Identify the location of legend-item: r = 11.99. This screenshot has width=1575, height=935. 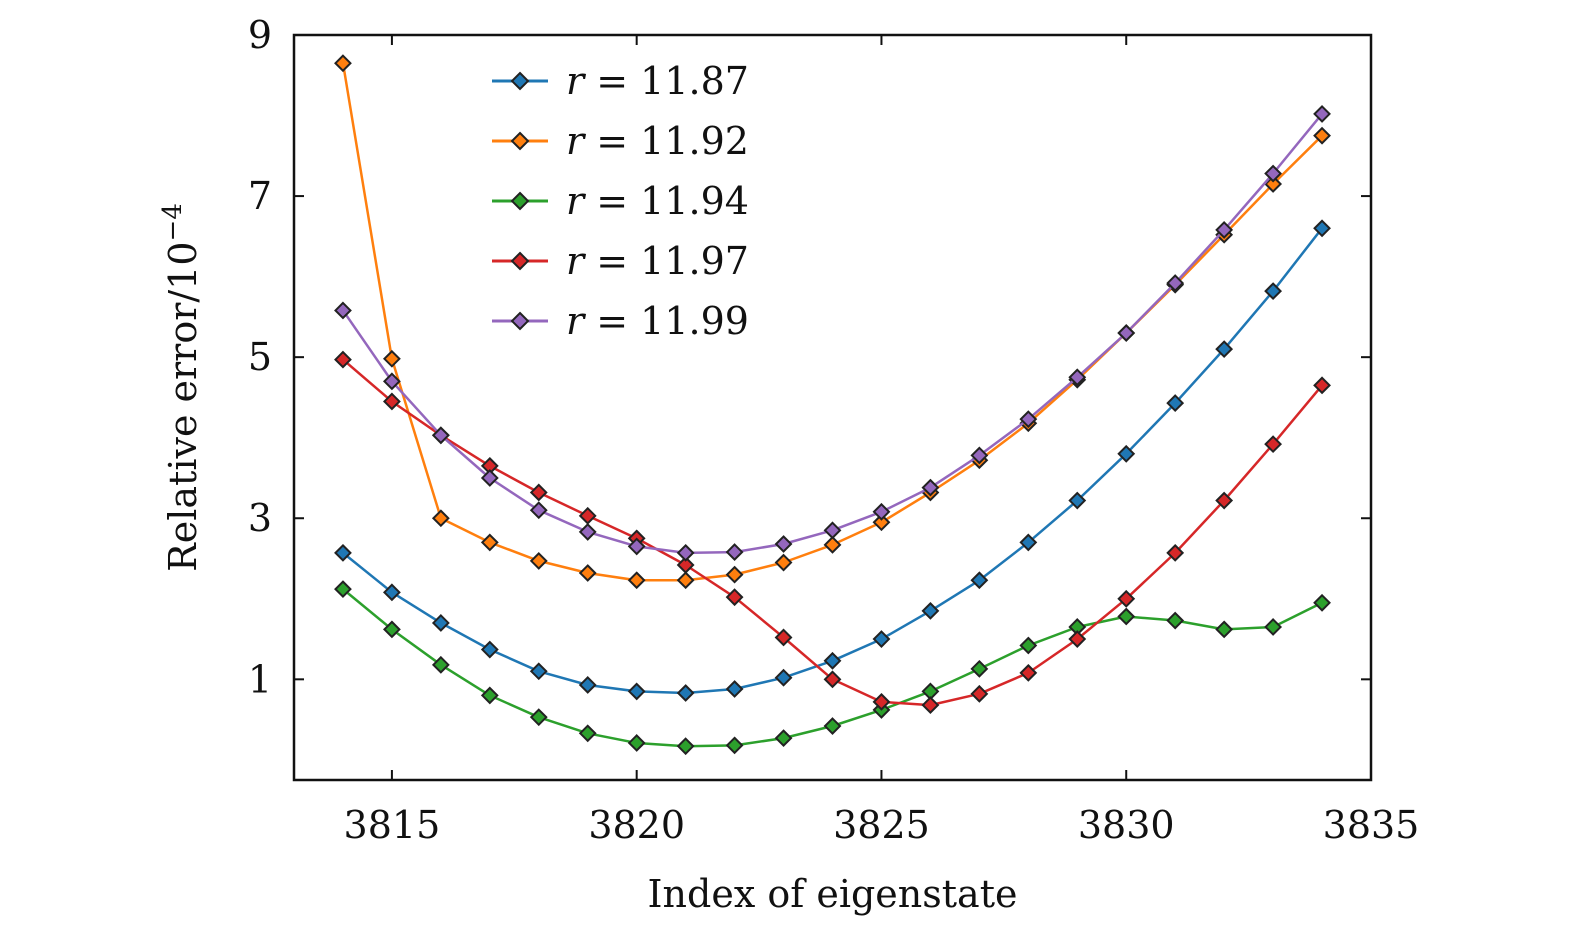
(620, 321).